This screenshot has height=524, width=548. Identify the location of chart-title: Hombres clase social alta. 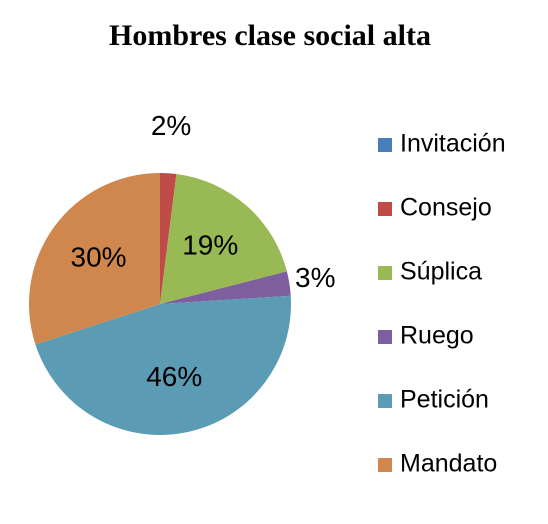
(270, 35).